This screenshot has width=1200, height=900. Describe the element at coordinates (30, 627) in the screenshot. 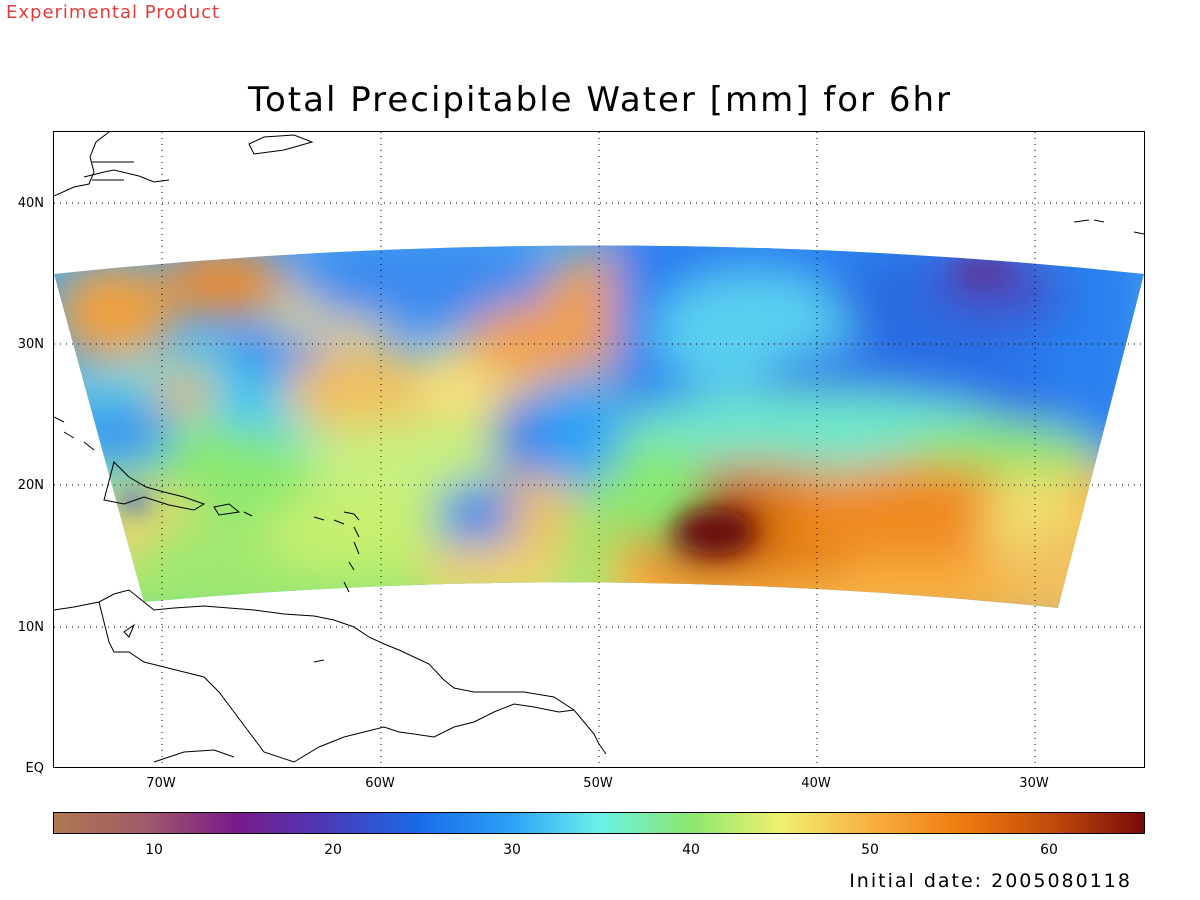

I see `lat-label-10n: 10N` at that location.